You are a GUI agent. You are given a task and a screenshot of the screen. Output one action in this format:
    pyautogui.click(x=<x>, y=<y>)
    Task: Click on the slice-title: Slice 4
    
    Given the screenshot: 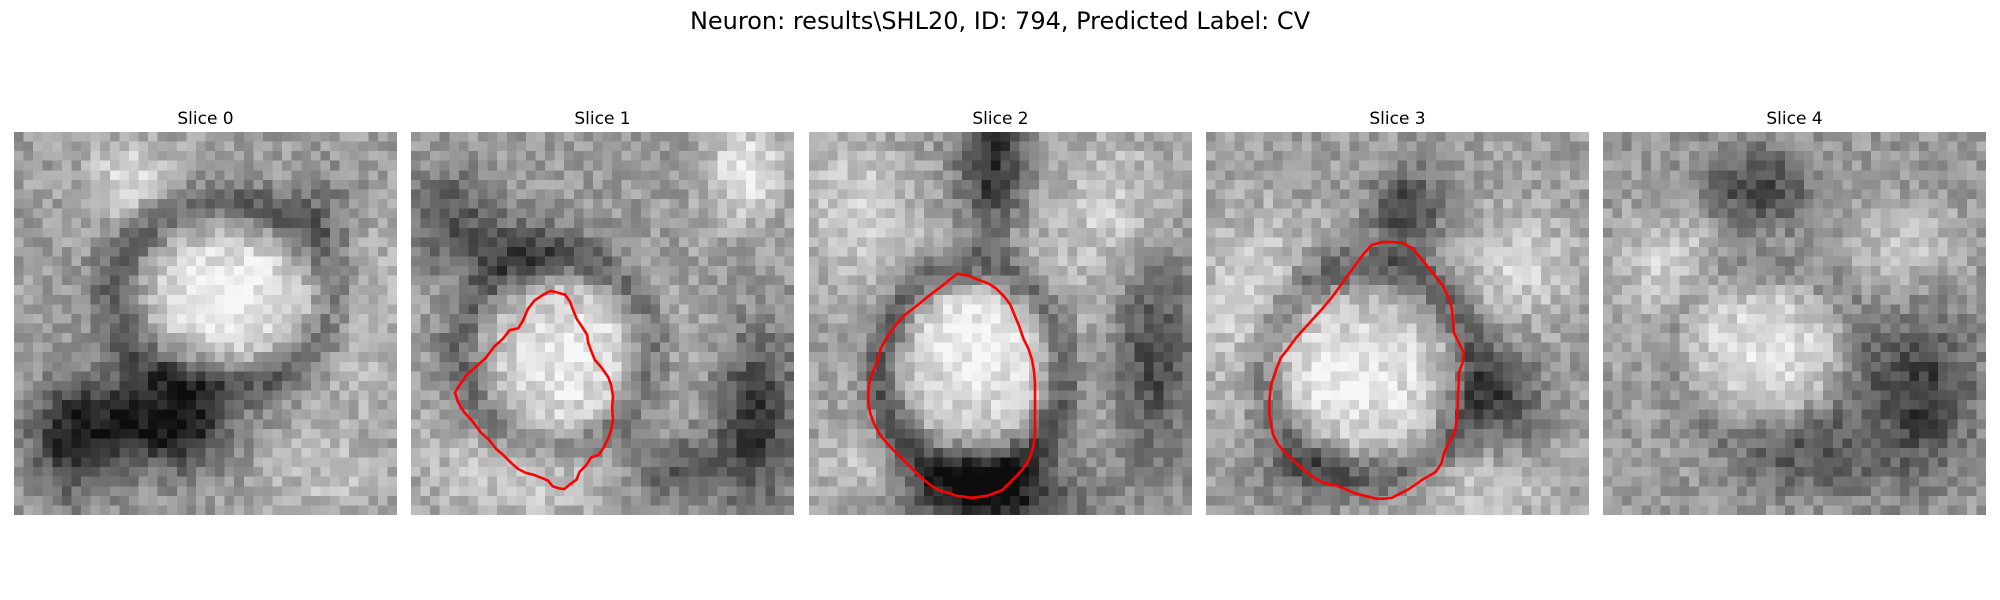 What is the action you would take?
    pyautogui.click(x=1794, y=119)
    